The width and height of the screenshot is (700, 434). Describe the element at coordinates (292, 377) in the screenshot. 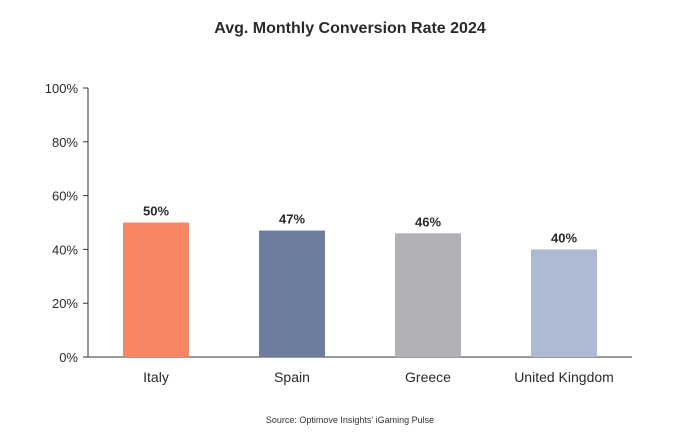

I see `x-tick-label: Spain` at that location.